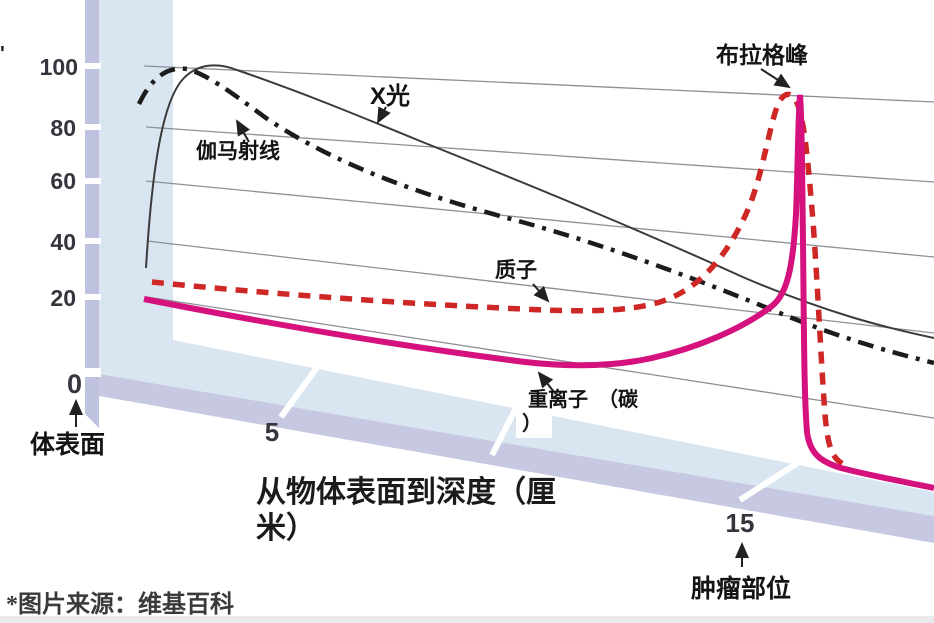 The image size is (934, 623). I want to click on y-tick-0: 0, so click(74, 384).